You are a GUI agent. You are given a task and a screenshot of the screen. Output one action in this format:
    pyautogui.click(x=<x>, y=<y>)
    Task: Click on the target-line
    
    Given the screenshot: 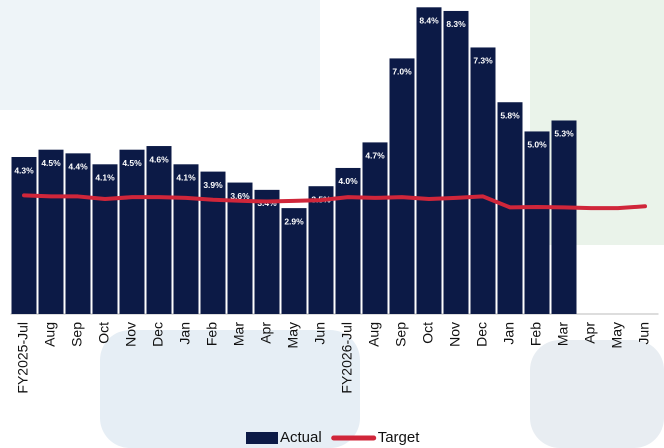 What is the action you would take?
    pyautogui.click(x=334, y=202)
    